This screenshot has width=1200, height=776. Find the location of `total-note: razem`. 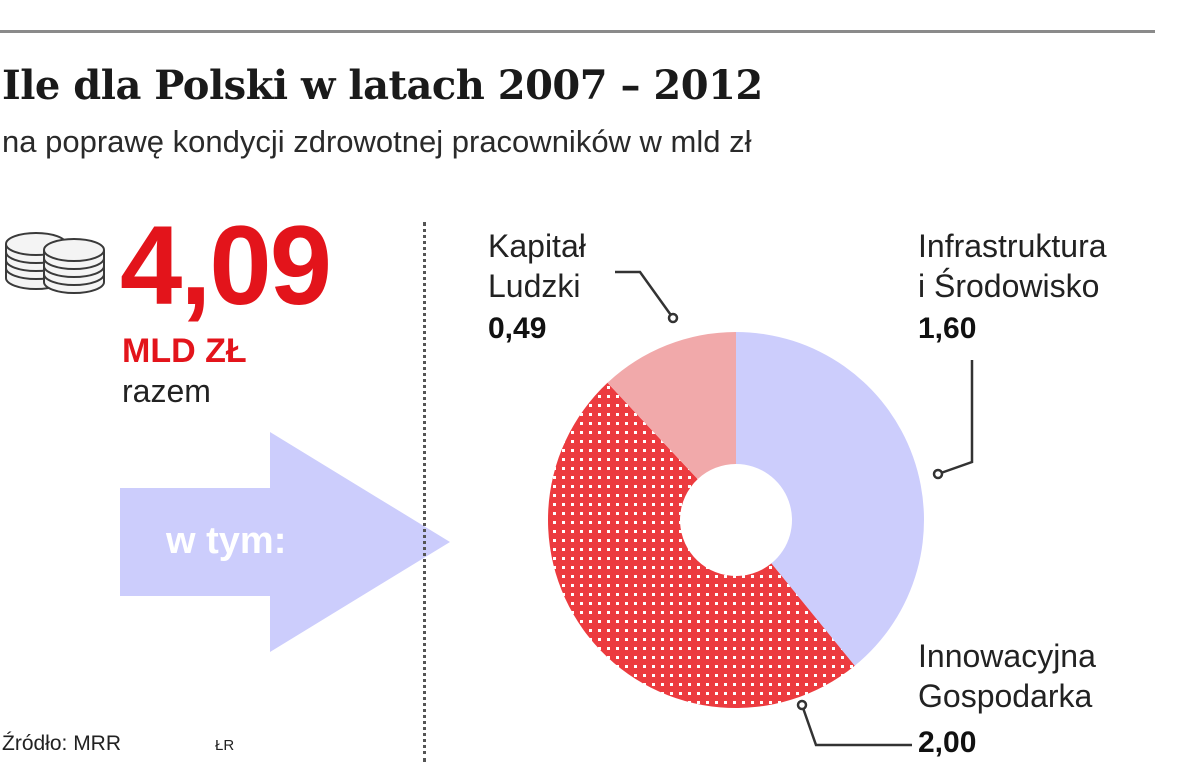

total-note: razem is located at coordinates (166, 391).